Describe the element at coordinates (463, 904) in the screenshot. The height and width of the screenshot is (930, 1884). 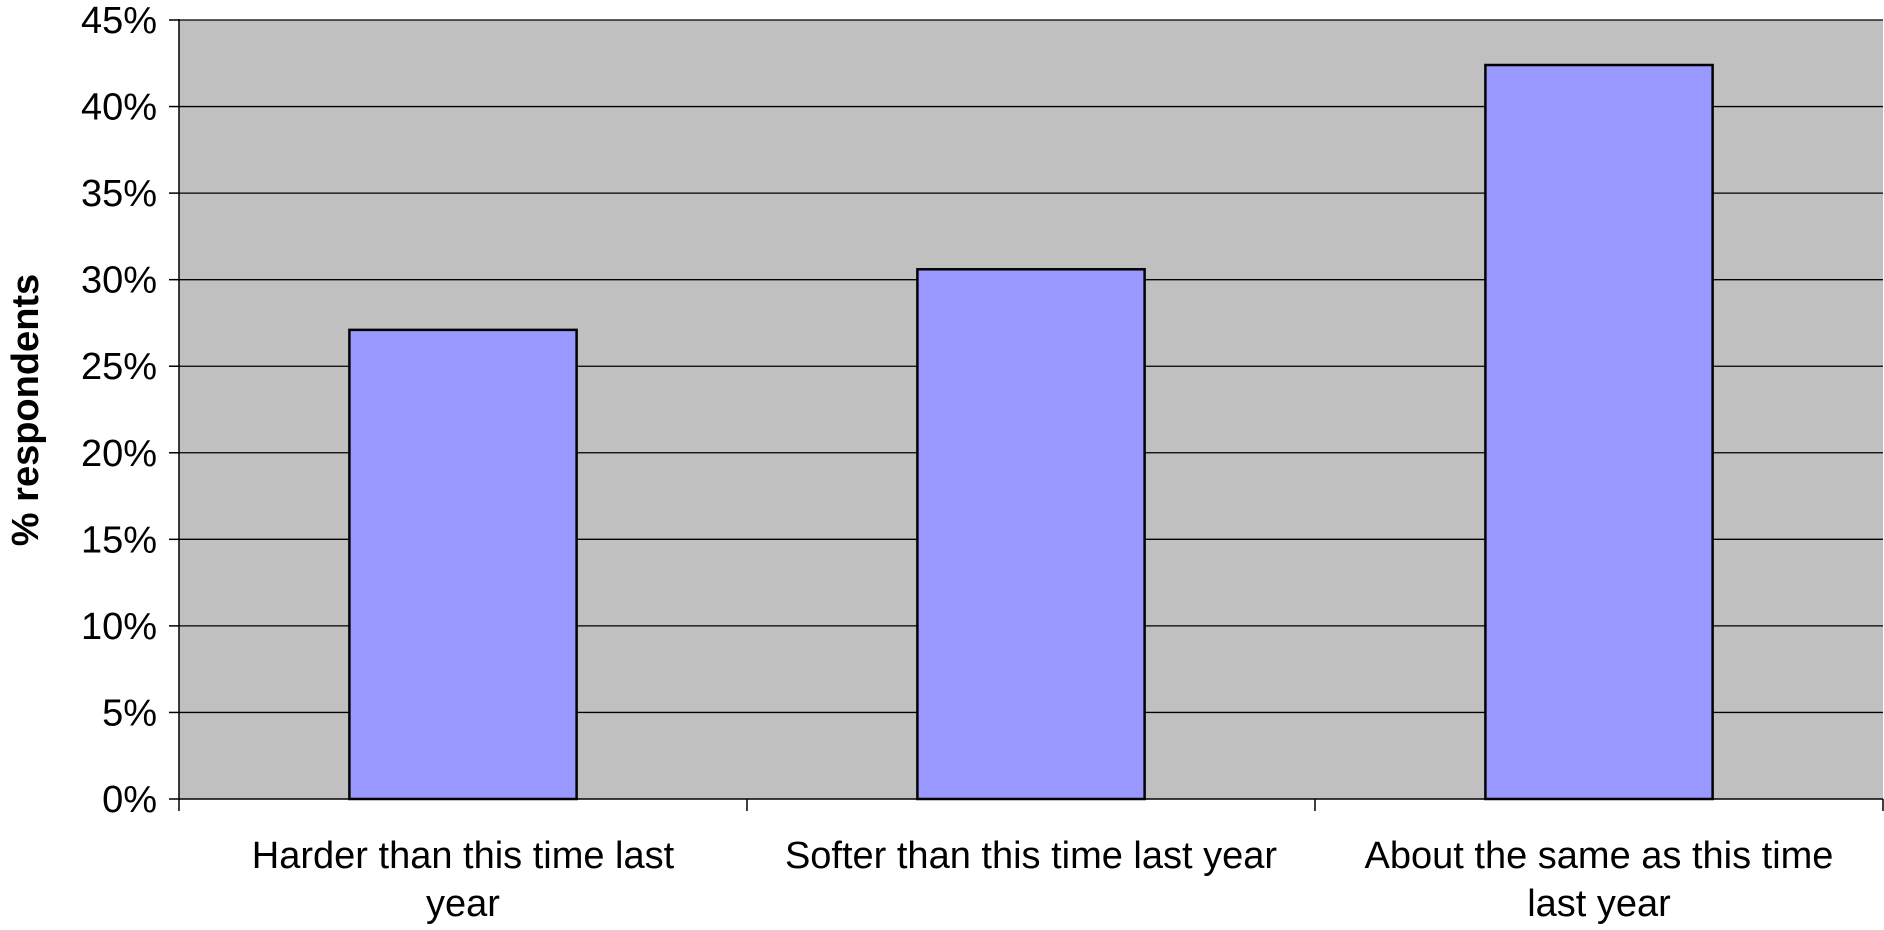
I see `x-category-label: year` at that location.